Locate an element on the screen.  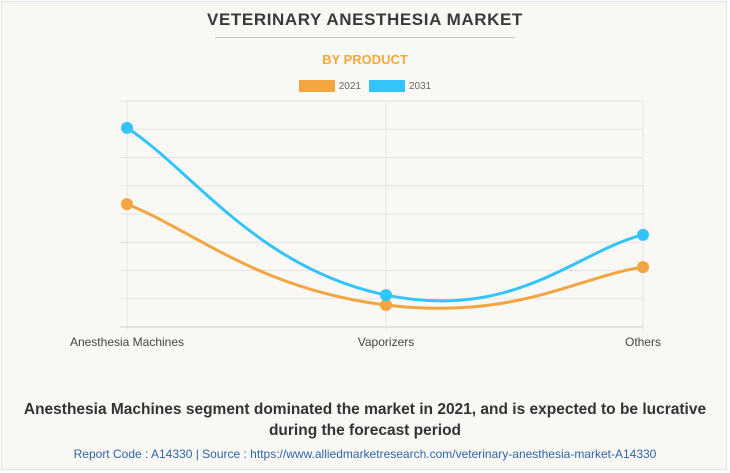
legend-label-2031: 2031 is located at coordinates (420, 86).